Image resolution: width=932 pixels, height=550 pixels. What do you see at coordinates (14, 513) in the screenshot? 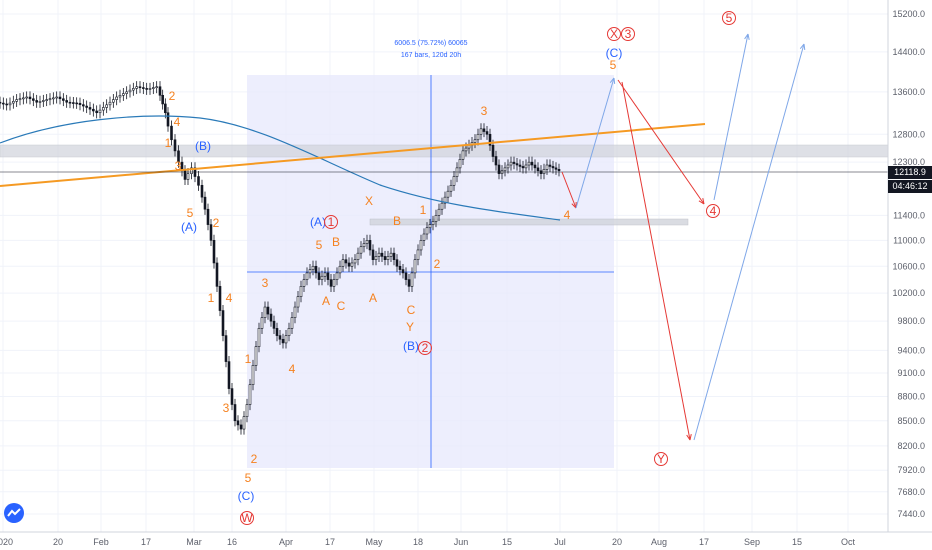
I see `tradingview-logo-icon` at bounding box center [14, 513].